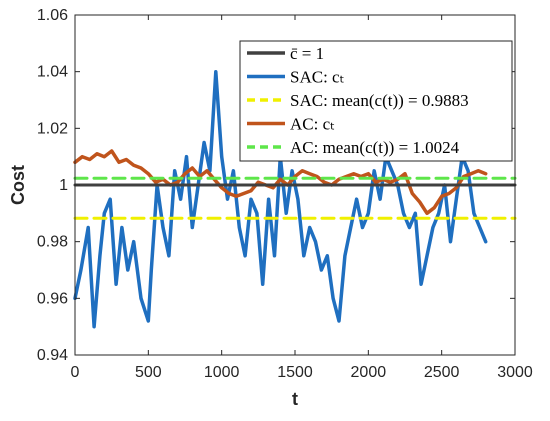 This screenshot has width=550, height=421. I want to click on y-tick-label: 1.06, so click(52, 15).